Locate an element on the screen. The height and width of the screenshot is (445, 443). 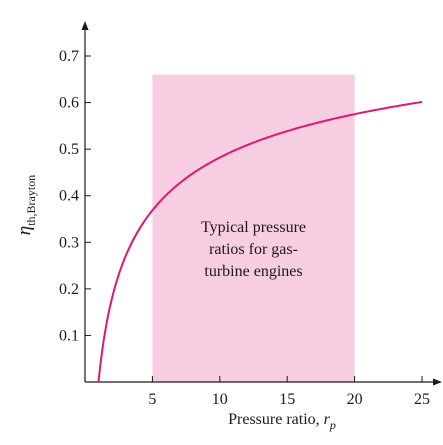
region-annotation-line: turbine engines is located at coordinates (253, 271).